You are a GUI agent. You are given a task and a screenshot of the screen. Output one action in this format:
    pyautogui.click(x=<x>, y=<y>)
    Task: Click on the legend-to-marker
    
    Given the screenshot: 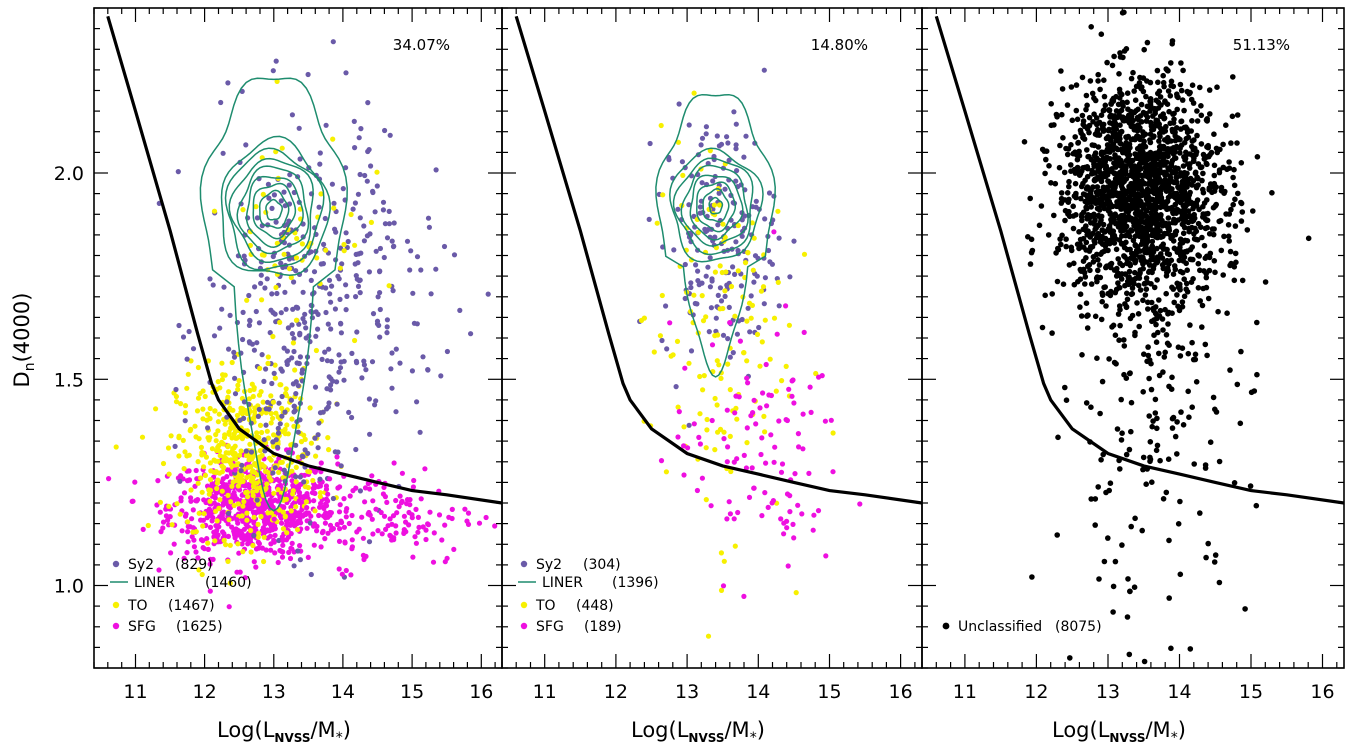 What is the action you would take?
    pyautogui.click(x=524, y=605)
    